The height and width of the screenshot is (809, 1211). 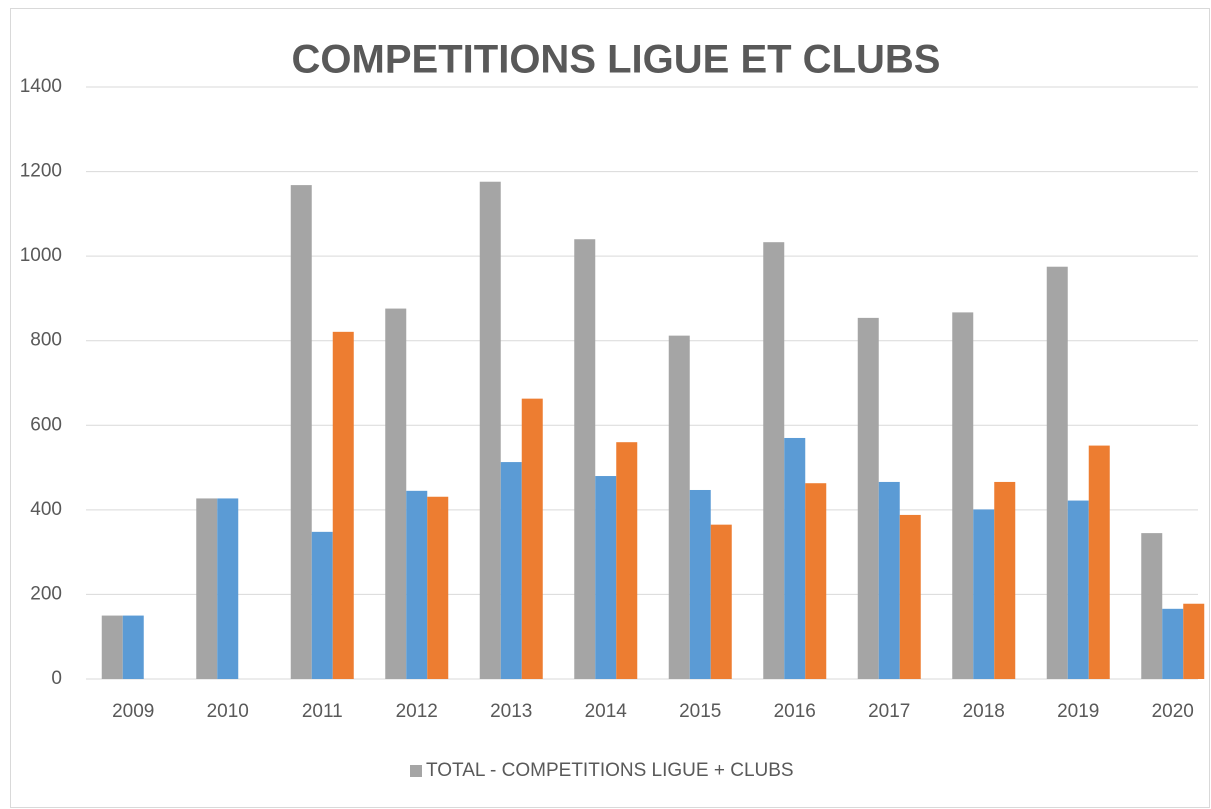 I want to click on y-tick-label: 0, so click(x=56, y=678).